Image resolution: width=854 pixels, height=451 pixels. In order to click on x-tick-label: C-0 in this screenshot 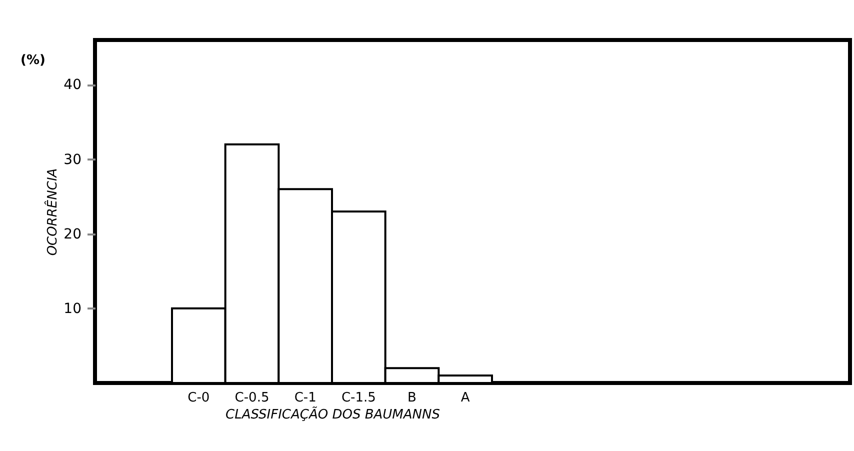, I will do `click(199, 398)`.